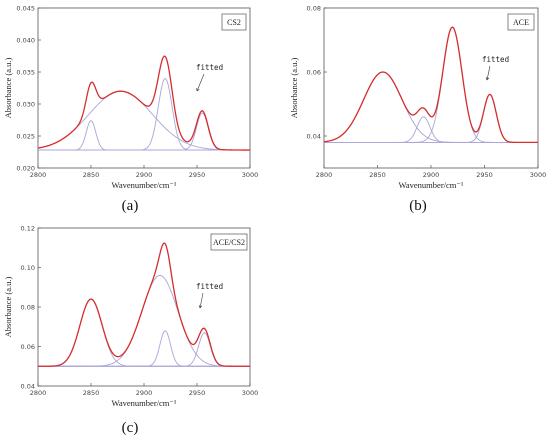 Image resolution: width=550 pixels, height=440 pixels. What do you see at coordinates (130, 428) in the screenshot?
I see `panel-caption: (c)` at bounding box center [130, 428].